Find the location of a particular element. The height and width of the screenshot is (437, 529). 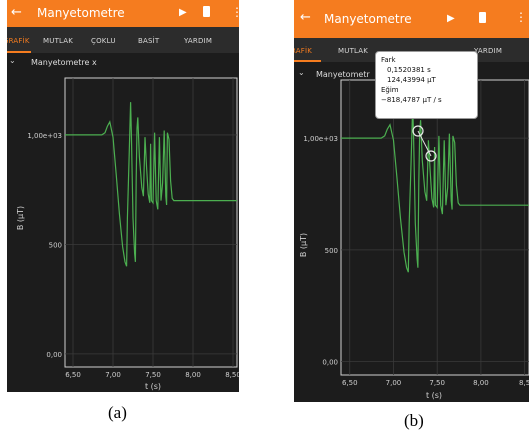

plot-title: Manyetometre x is located at coordinates (64, 62).